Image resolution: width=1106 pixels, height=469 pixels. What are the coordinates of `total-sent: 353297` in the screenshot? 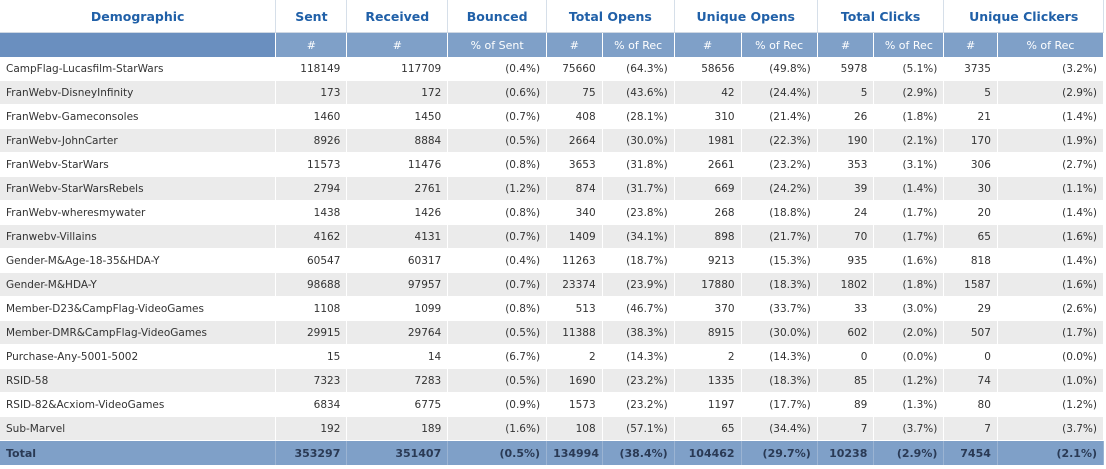 It's located at (311, 452).